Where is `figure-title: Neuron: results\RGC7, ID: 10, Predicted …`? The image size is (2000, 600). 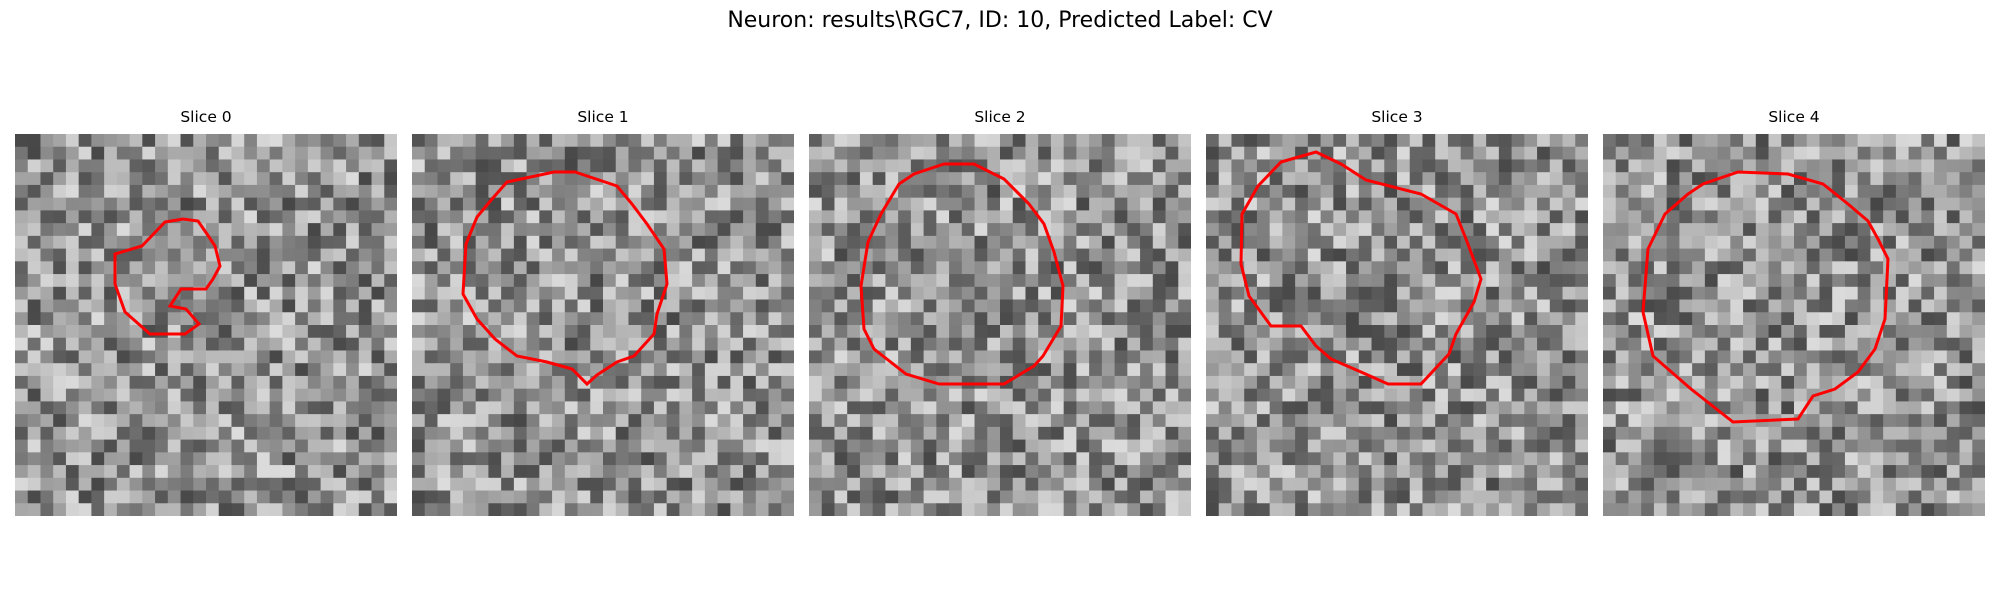 figure-title: Neuron: results\RGC7, ID: 10, Predicted … is located at coordinates (1000, 20).